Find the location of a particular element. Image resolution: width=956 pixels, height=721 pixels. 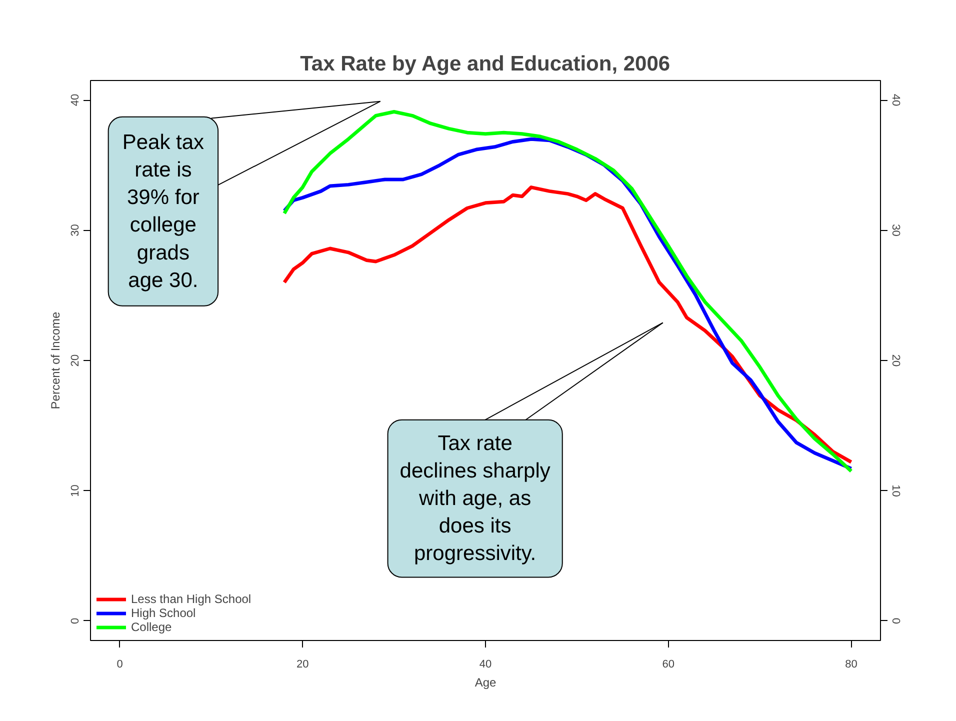

y2-tick-label: 0 is located at coordinates (896, 621).